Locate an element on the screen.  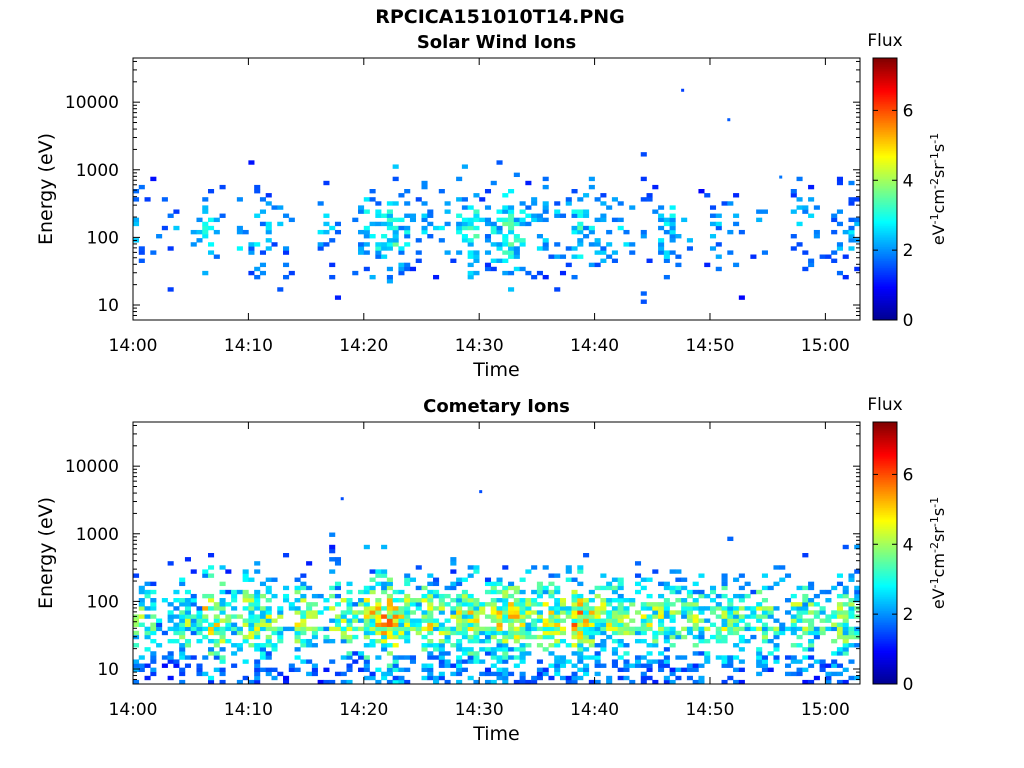
y-tick-label: 10 is located at coordinates (108, 306).